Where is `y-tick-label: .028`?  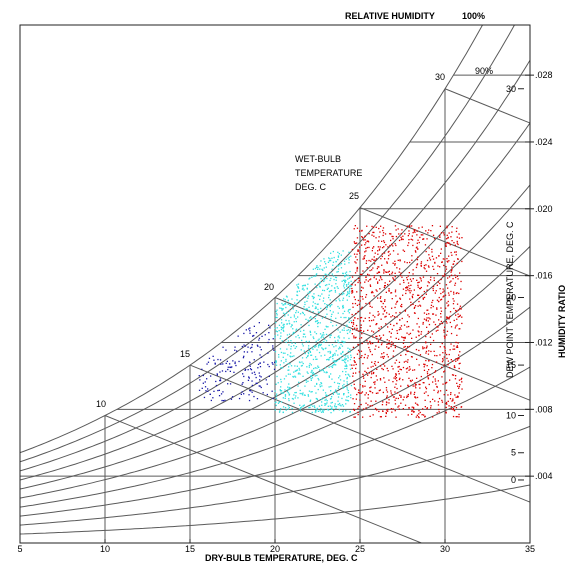
y-tick-label: .028 is located at coordinates (544, 75).